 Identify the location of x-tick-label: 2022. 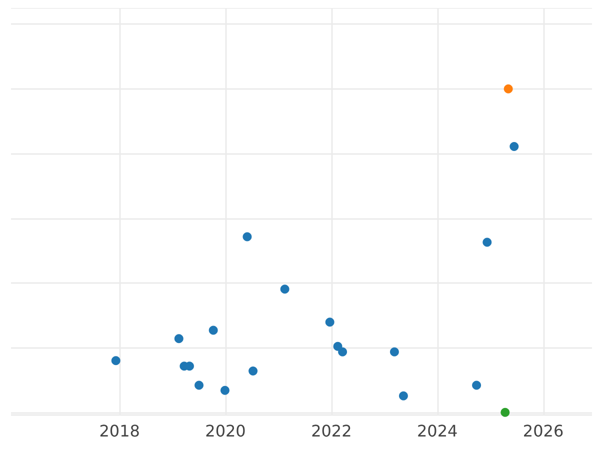
(331, 431).